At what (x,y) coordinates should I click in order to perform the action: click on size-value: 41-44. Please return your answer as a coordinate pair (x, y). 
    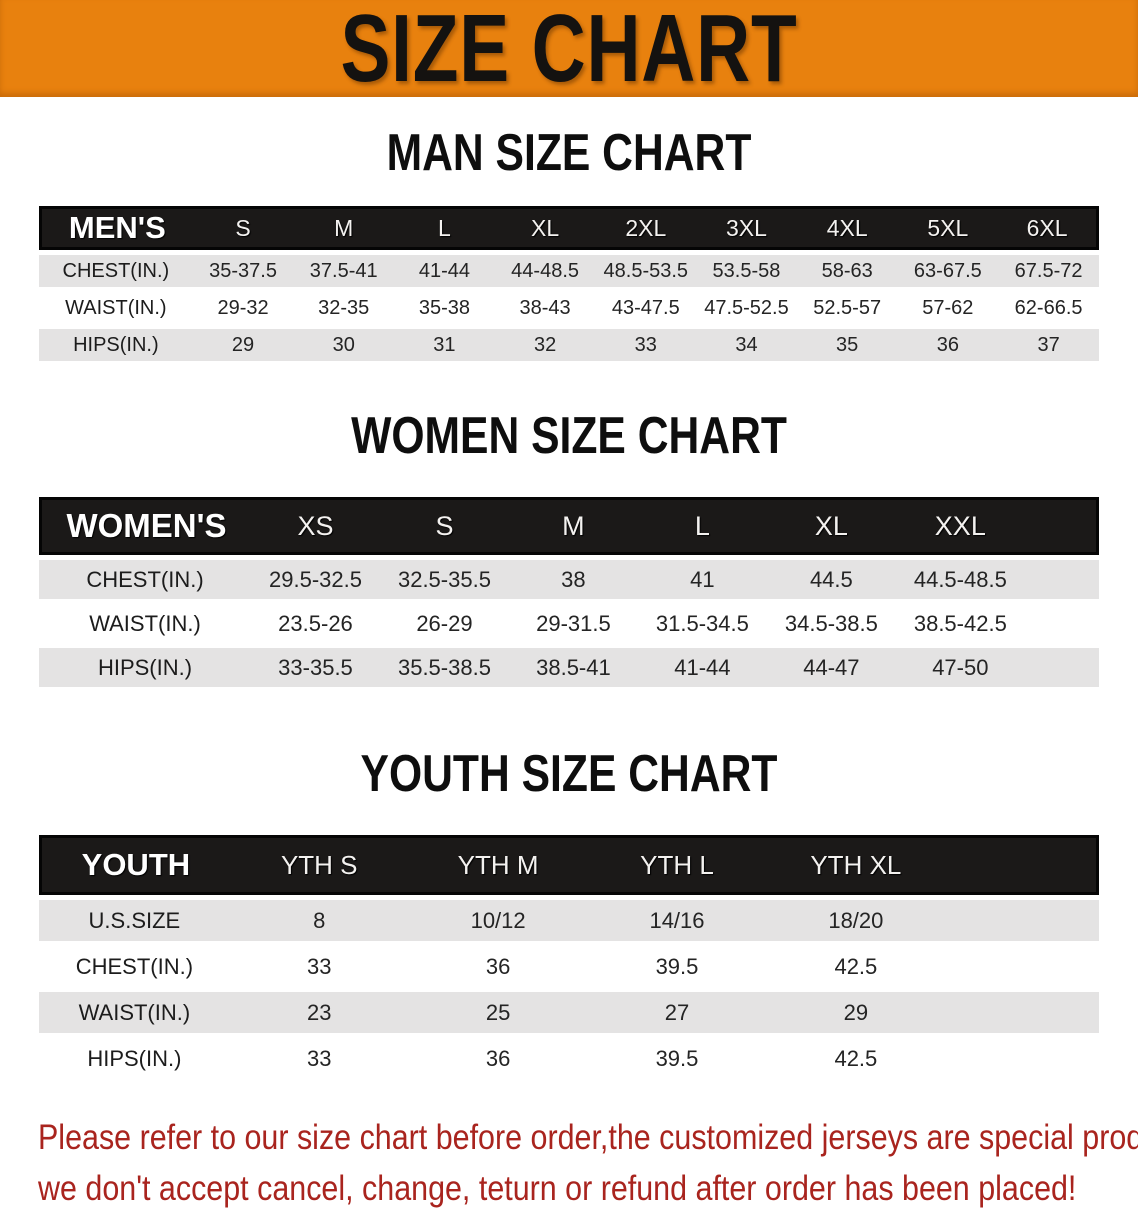
    Looking at the image, I should click on (444, 271).